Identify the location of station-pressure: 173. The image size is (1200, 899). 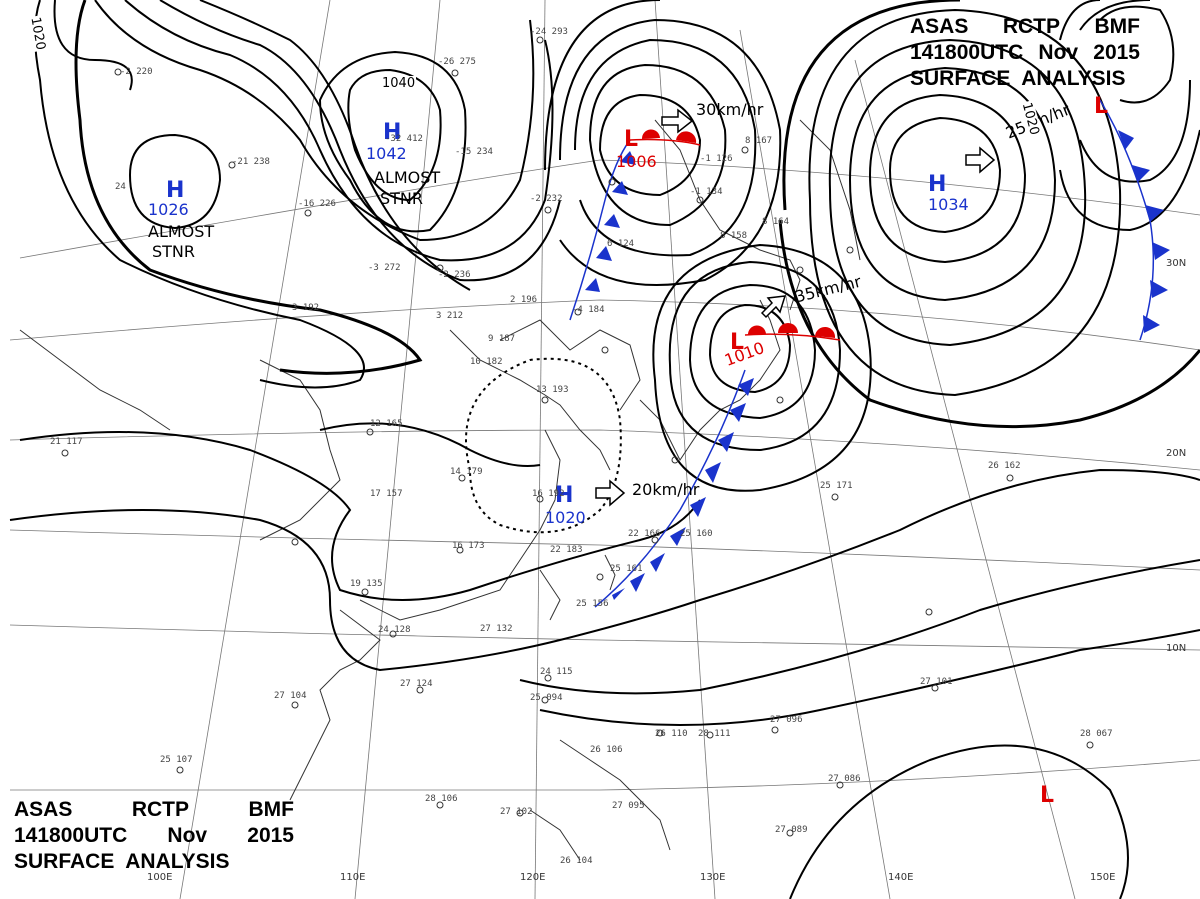
(473, 546).